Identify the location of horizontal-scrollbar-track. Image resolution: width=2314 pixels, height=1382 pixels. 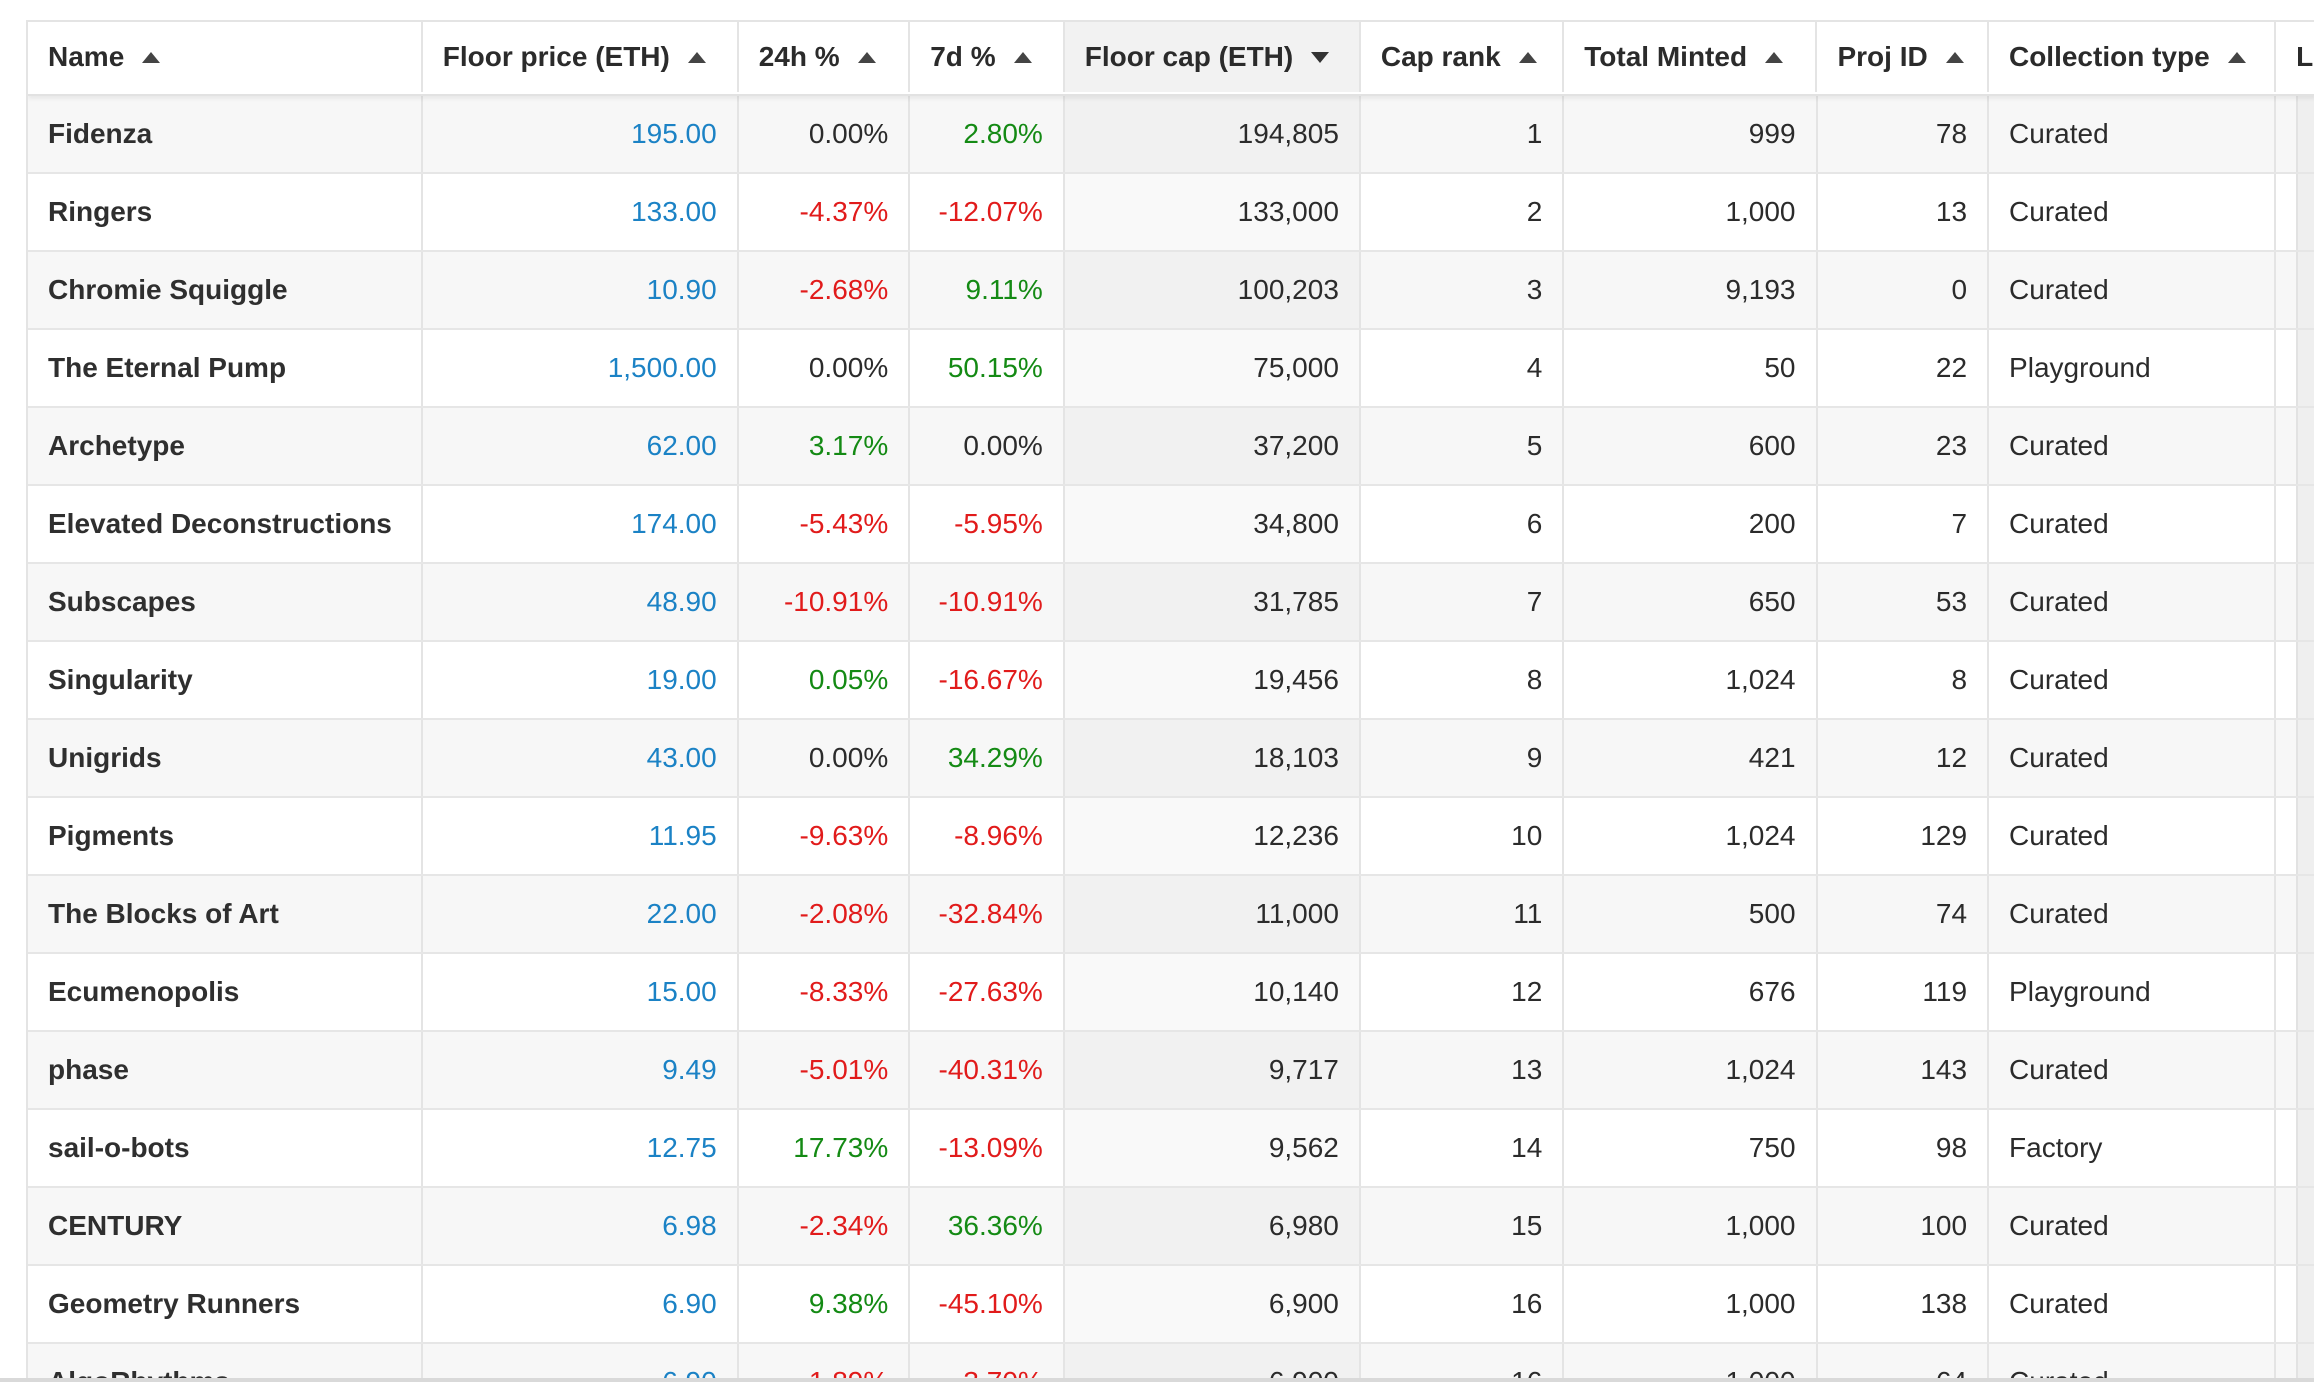
(1157, 1380).